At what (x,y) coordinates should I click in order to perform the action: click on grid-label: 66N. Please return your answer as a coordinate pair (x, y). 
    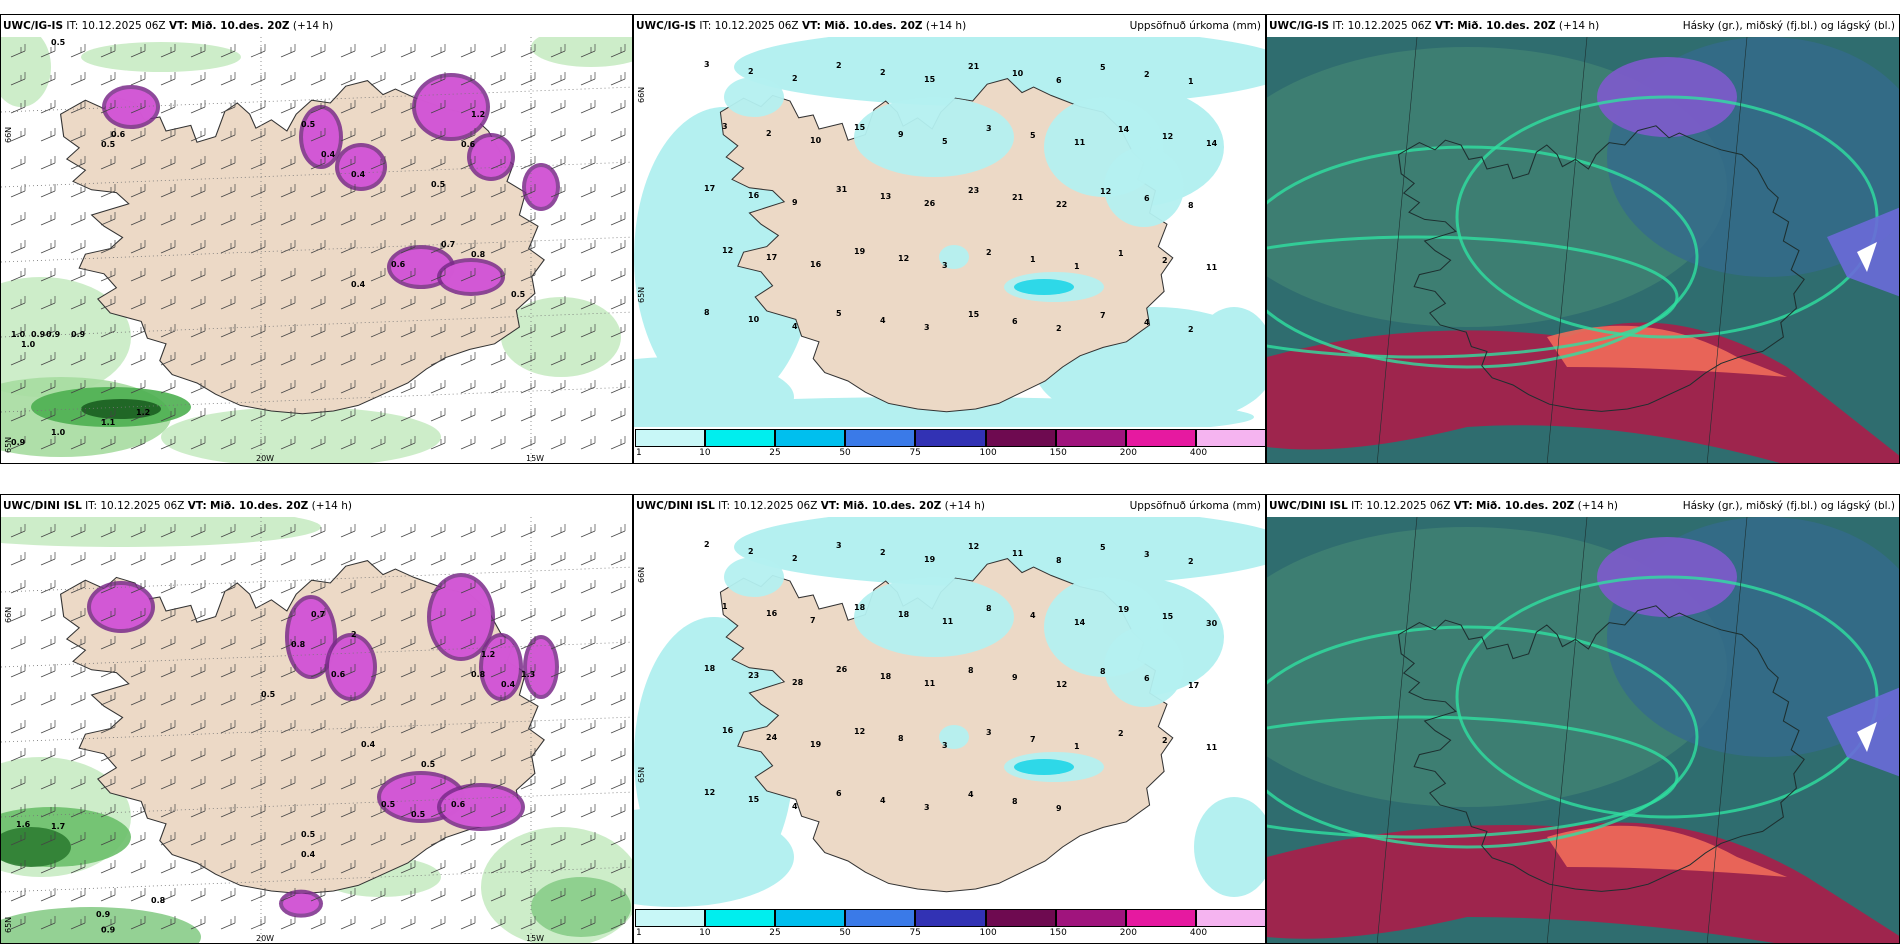
    Looking at the image, I should click on (641, 575).